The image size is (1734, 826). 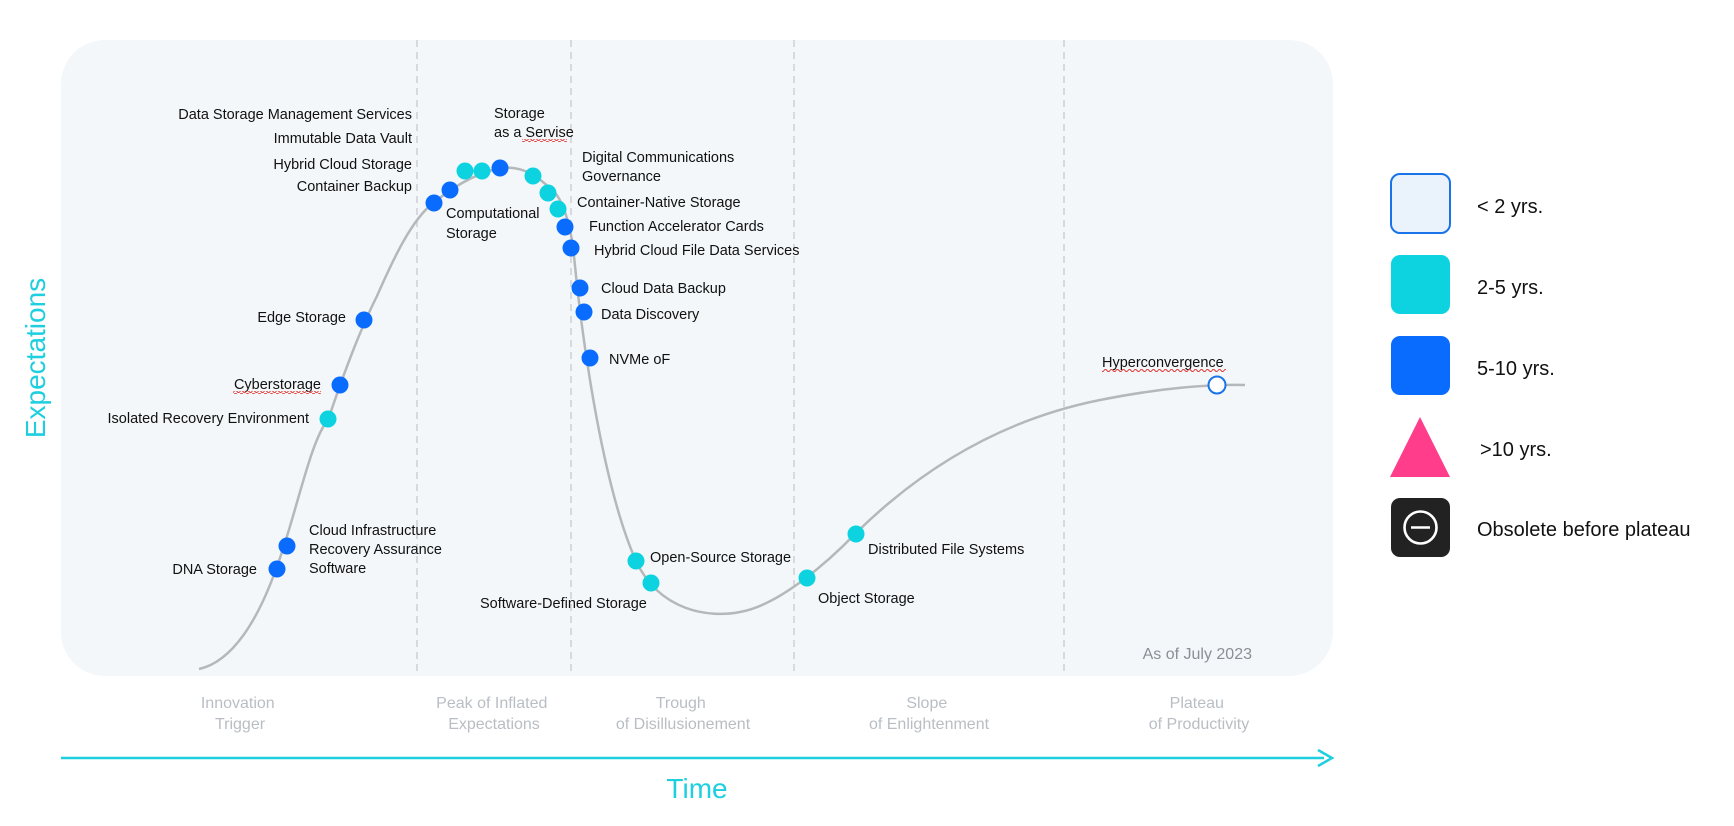 What do you see at coordinates (720, 558) in the screenshot?
I see `tech-label: Open-Source Storage` at bounding box center [720, 558].